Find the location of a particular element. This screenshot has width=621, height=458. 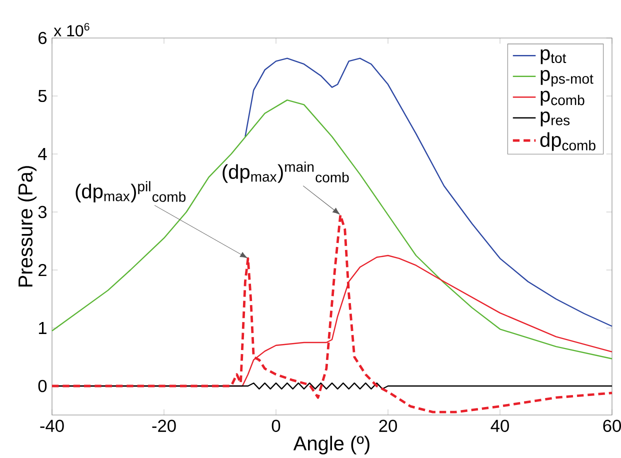

x-tick-label: 0 is located at coordinates (276, 426).